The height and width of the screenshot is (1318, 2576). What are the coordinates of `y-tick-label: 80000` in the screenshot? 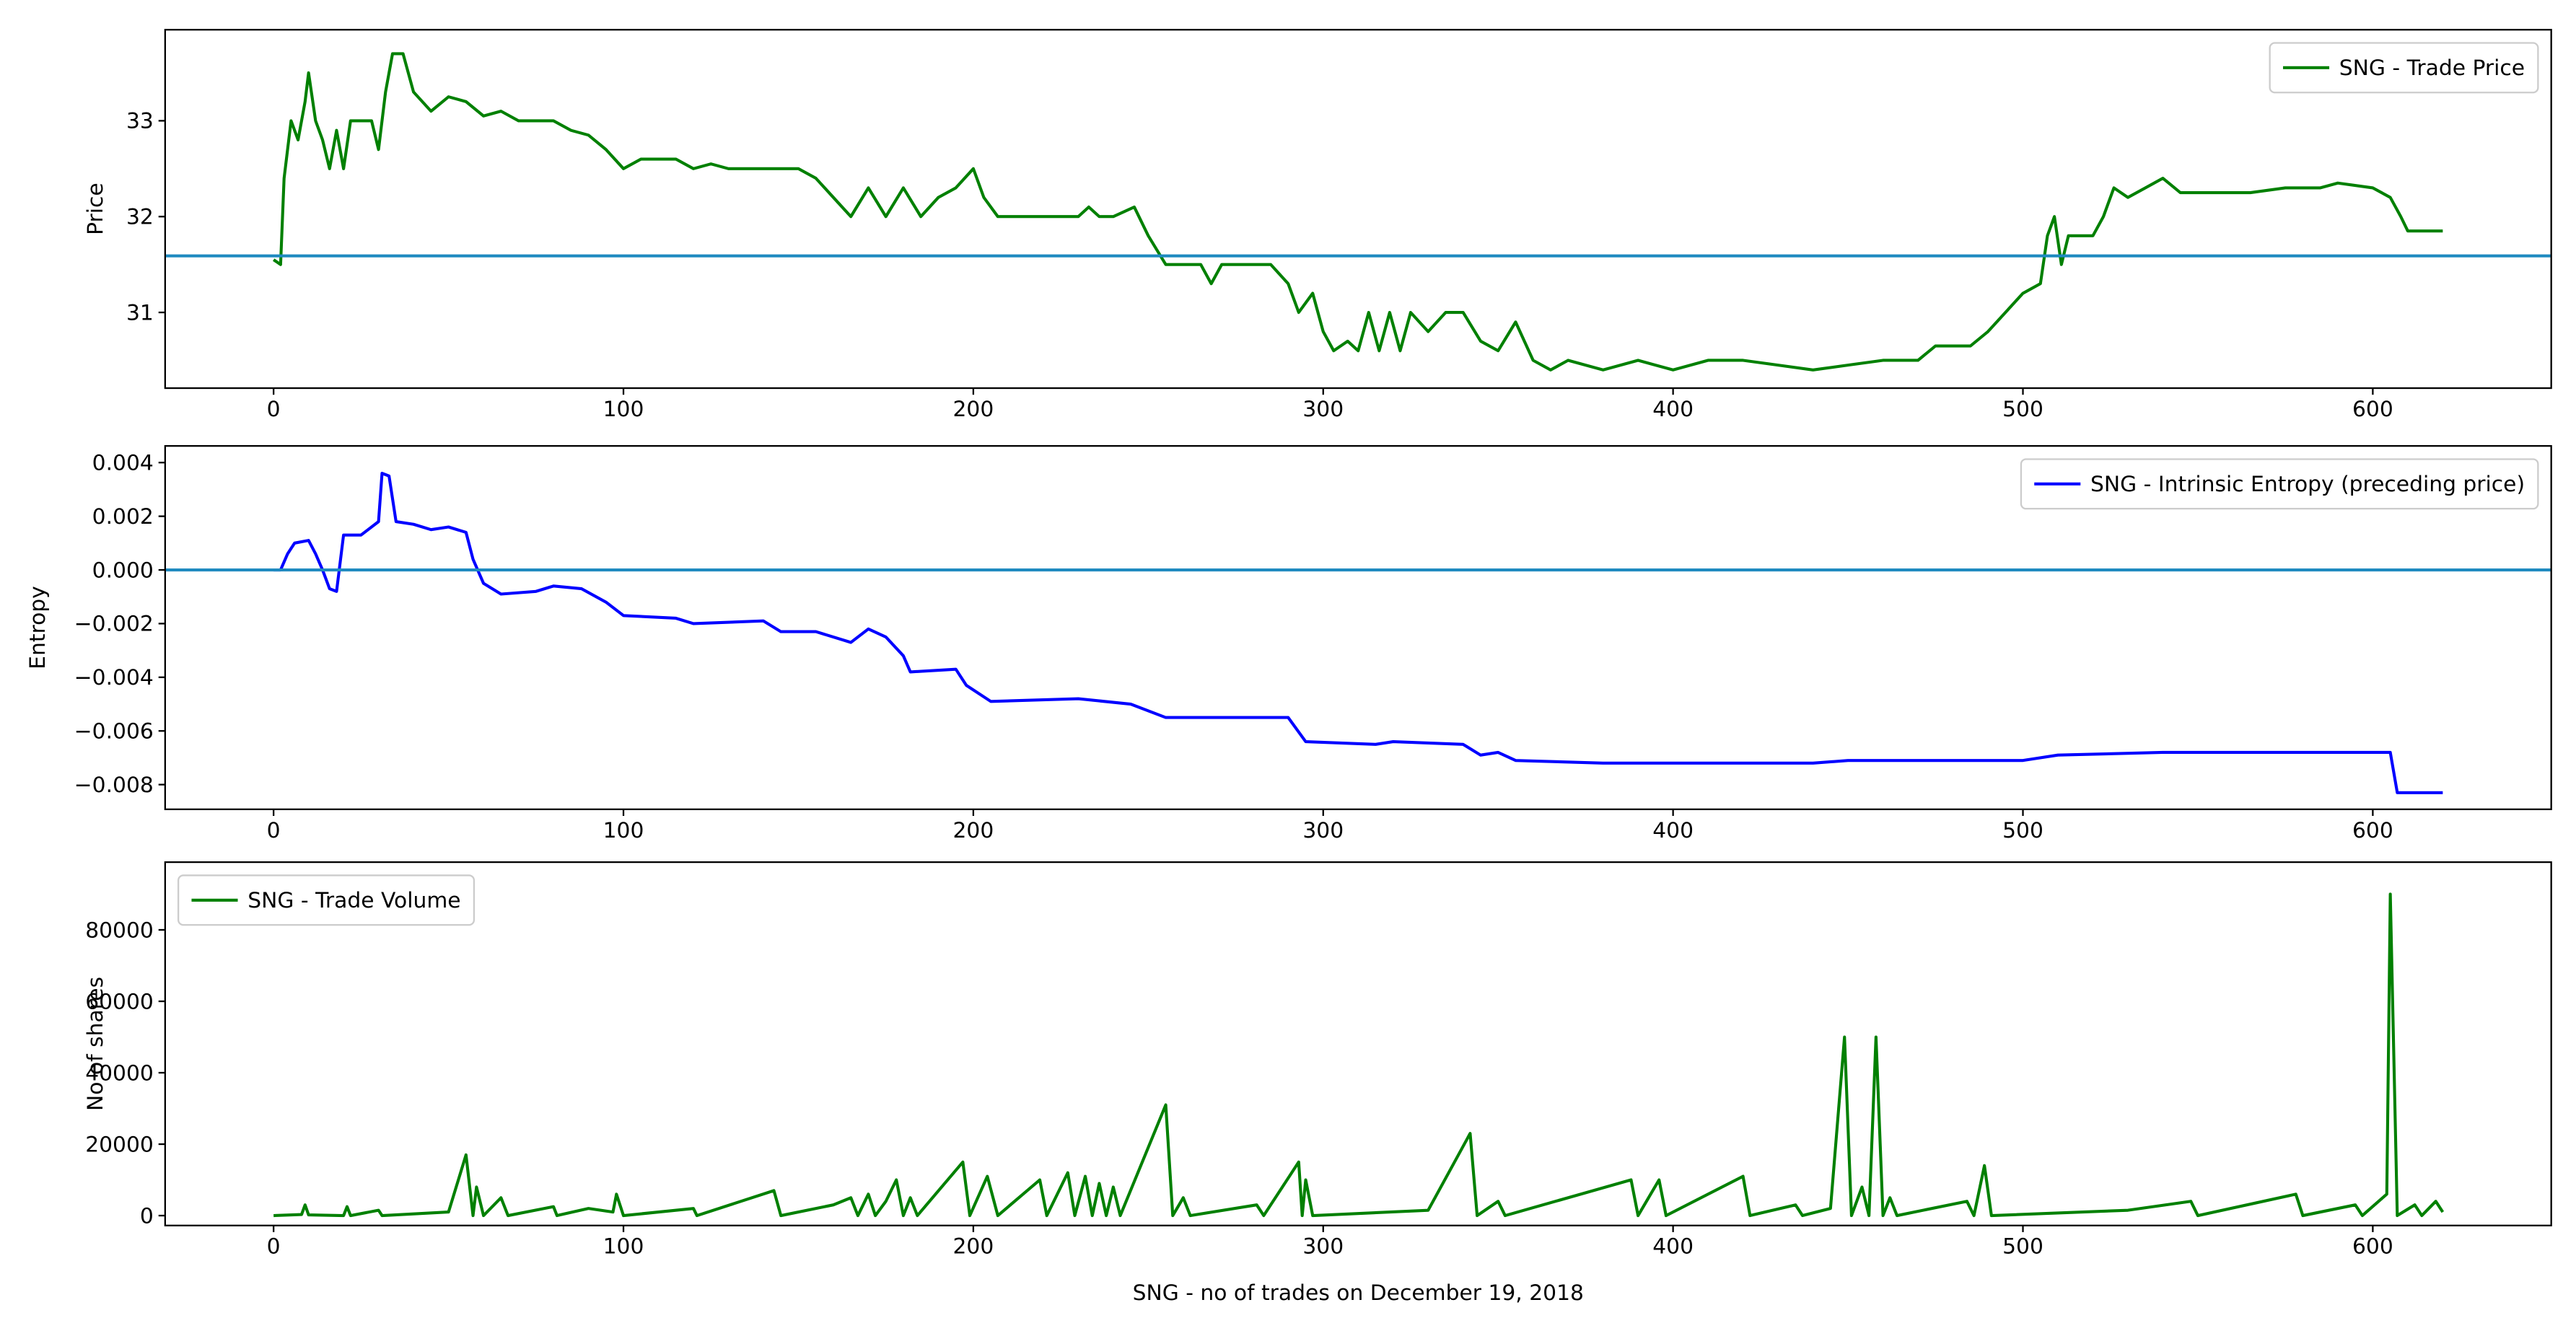 It's located at (120, 930).